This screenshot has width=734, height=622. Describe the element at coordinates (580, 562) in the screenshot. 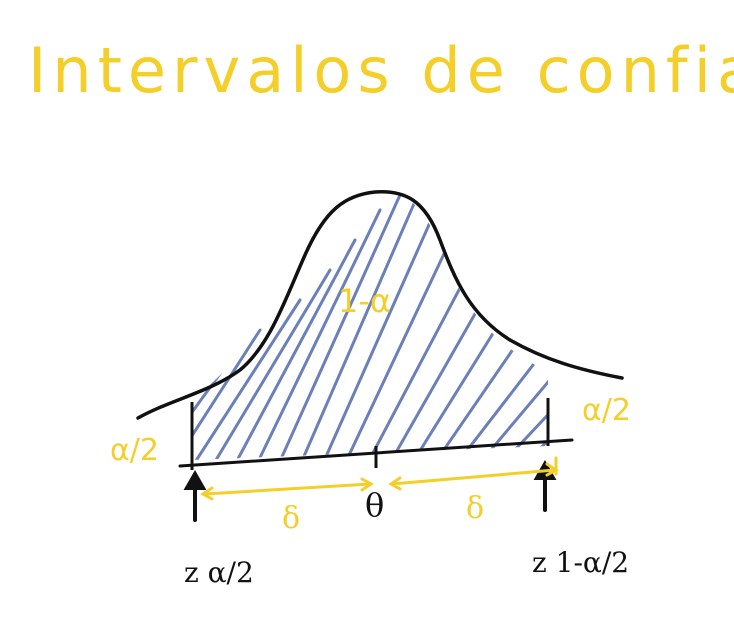

I see `right-bound-label: z 1-α/2` at that location.